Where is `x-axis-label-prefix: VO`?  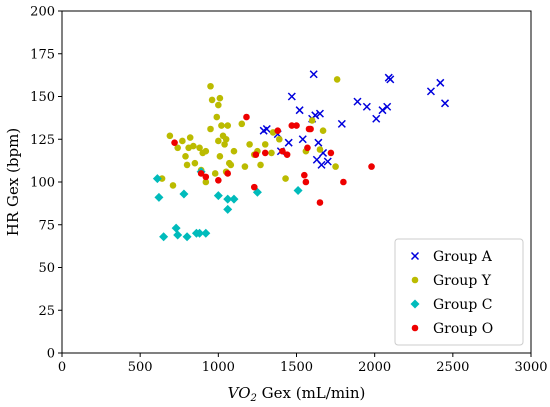
x-axis-label-prefix: VO is located at coordinates (239, 393).